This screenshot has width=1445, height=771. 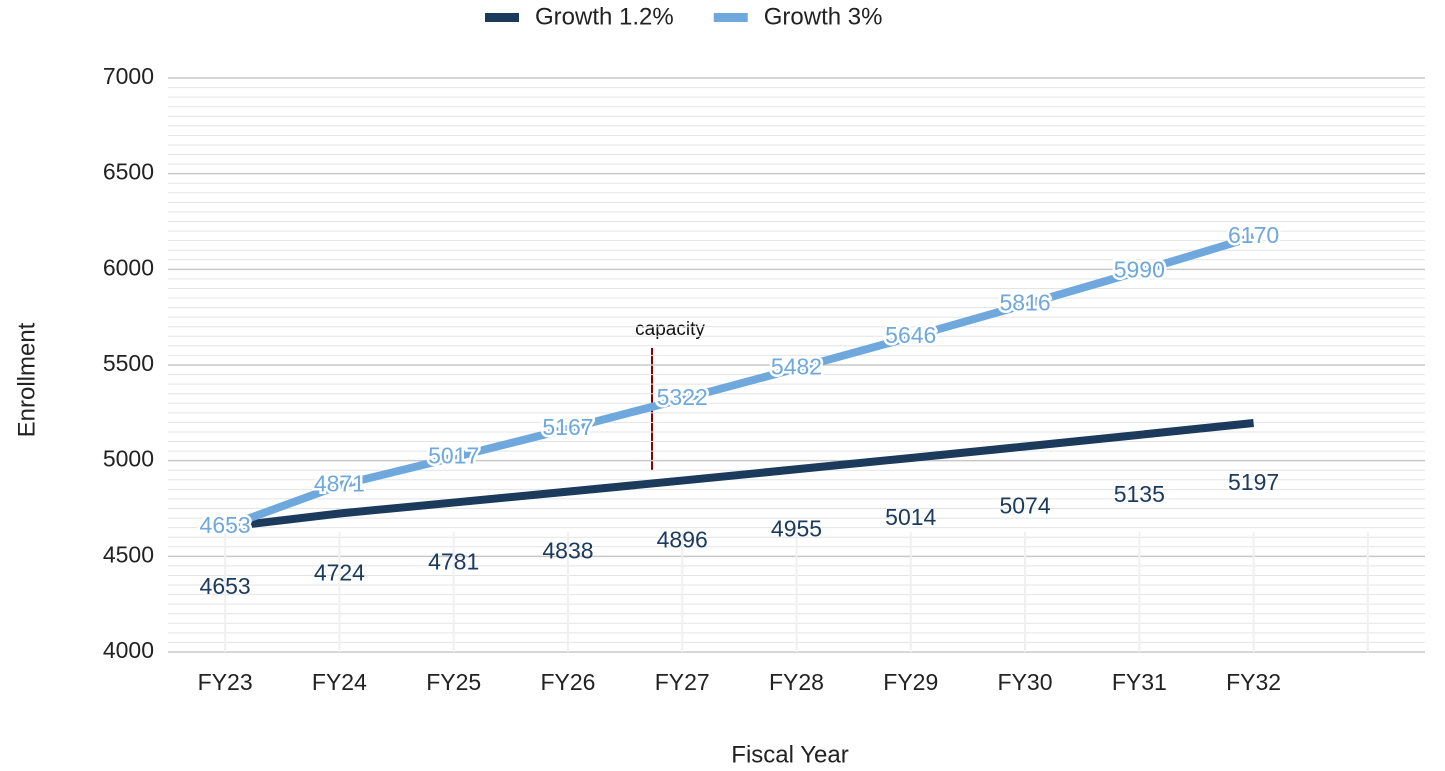 I want to click on data-label: 5074, so click(x=1024, y=506).